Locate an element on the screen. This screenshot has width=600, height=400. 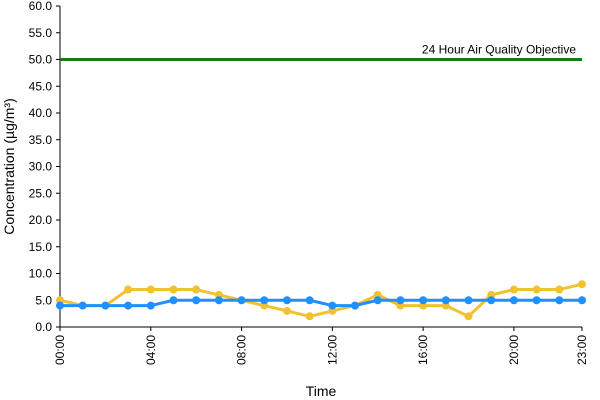
x-tick-label: 12:00 is located at coordinates (332, 350).